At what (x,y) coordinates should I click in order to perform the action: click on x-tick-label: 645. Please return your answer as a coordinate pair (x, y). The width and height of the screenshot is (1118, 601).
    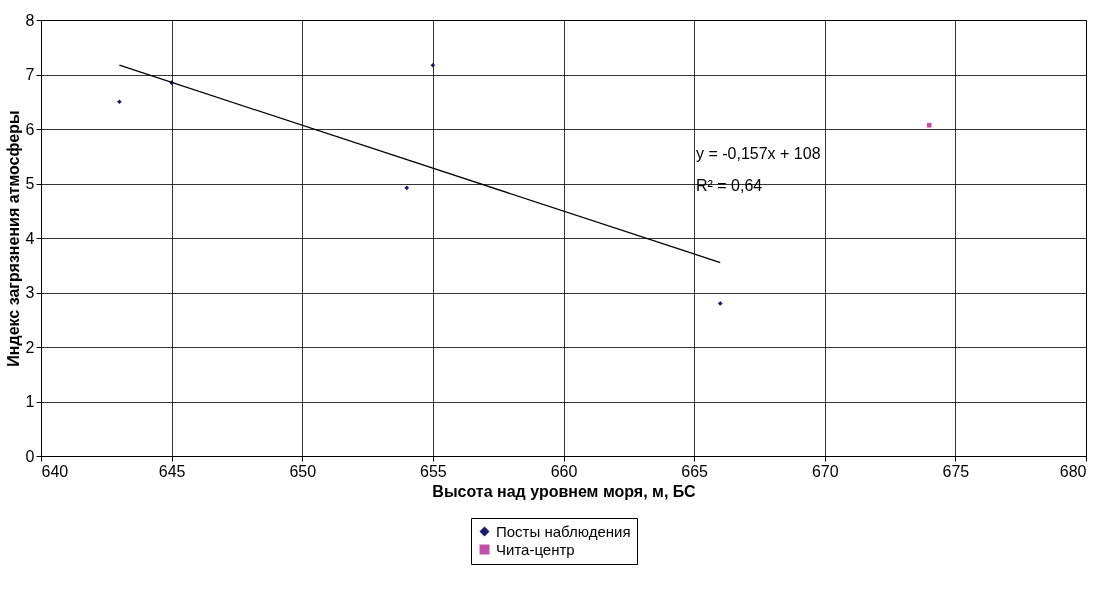
    Looking at the image, I should click on (172, 471).